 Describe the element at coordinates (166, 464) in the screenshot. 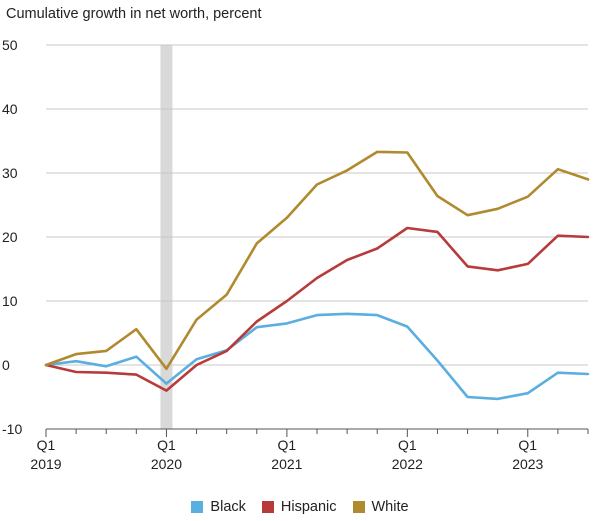

I see `x-tick-label-year: 2020` at that location.